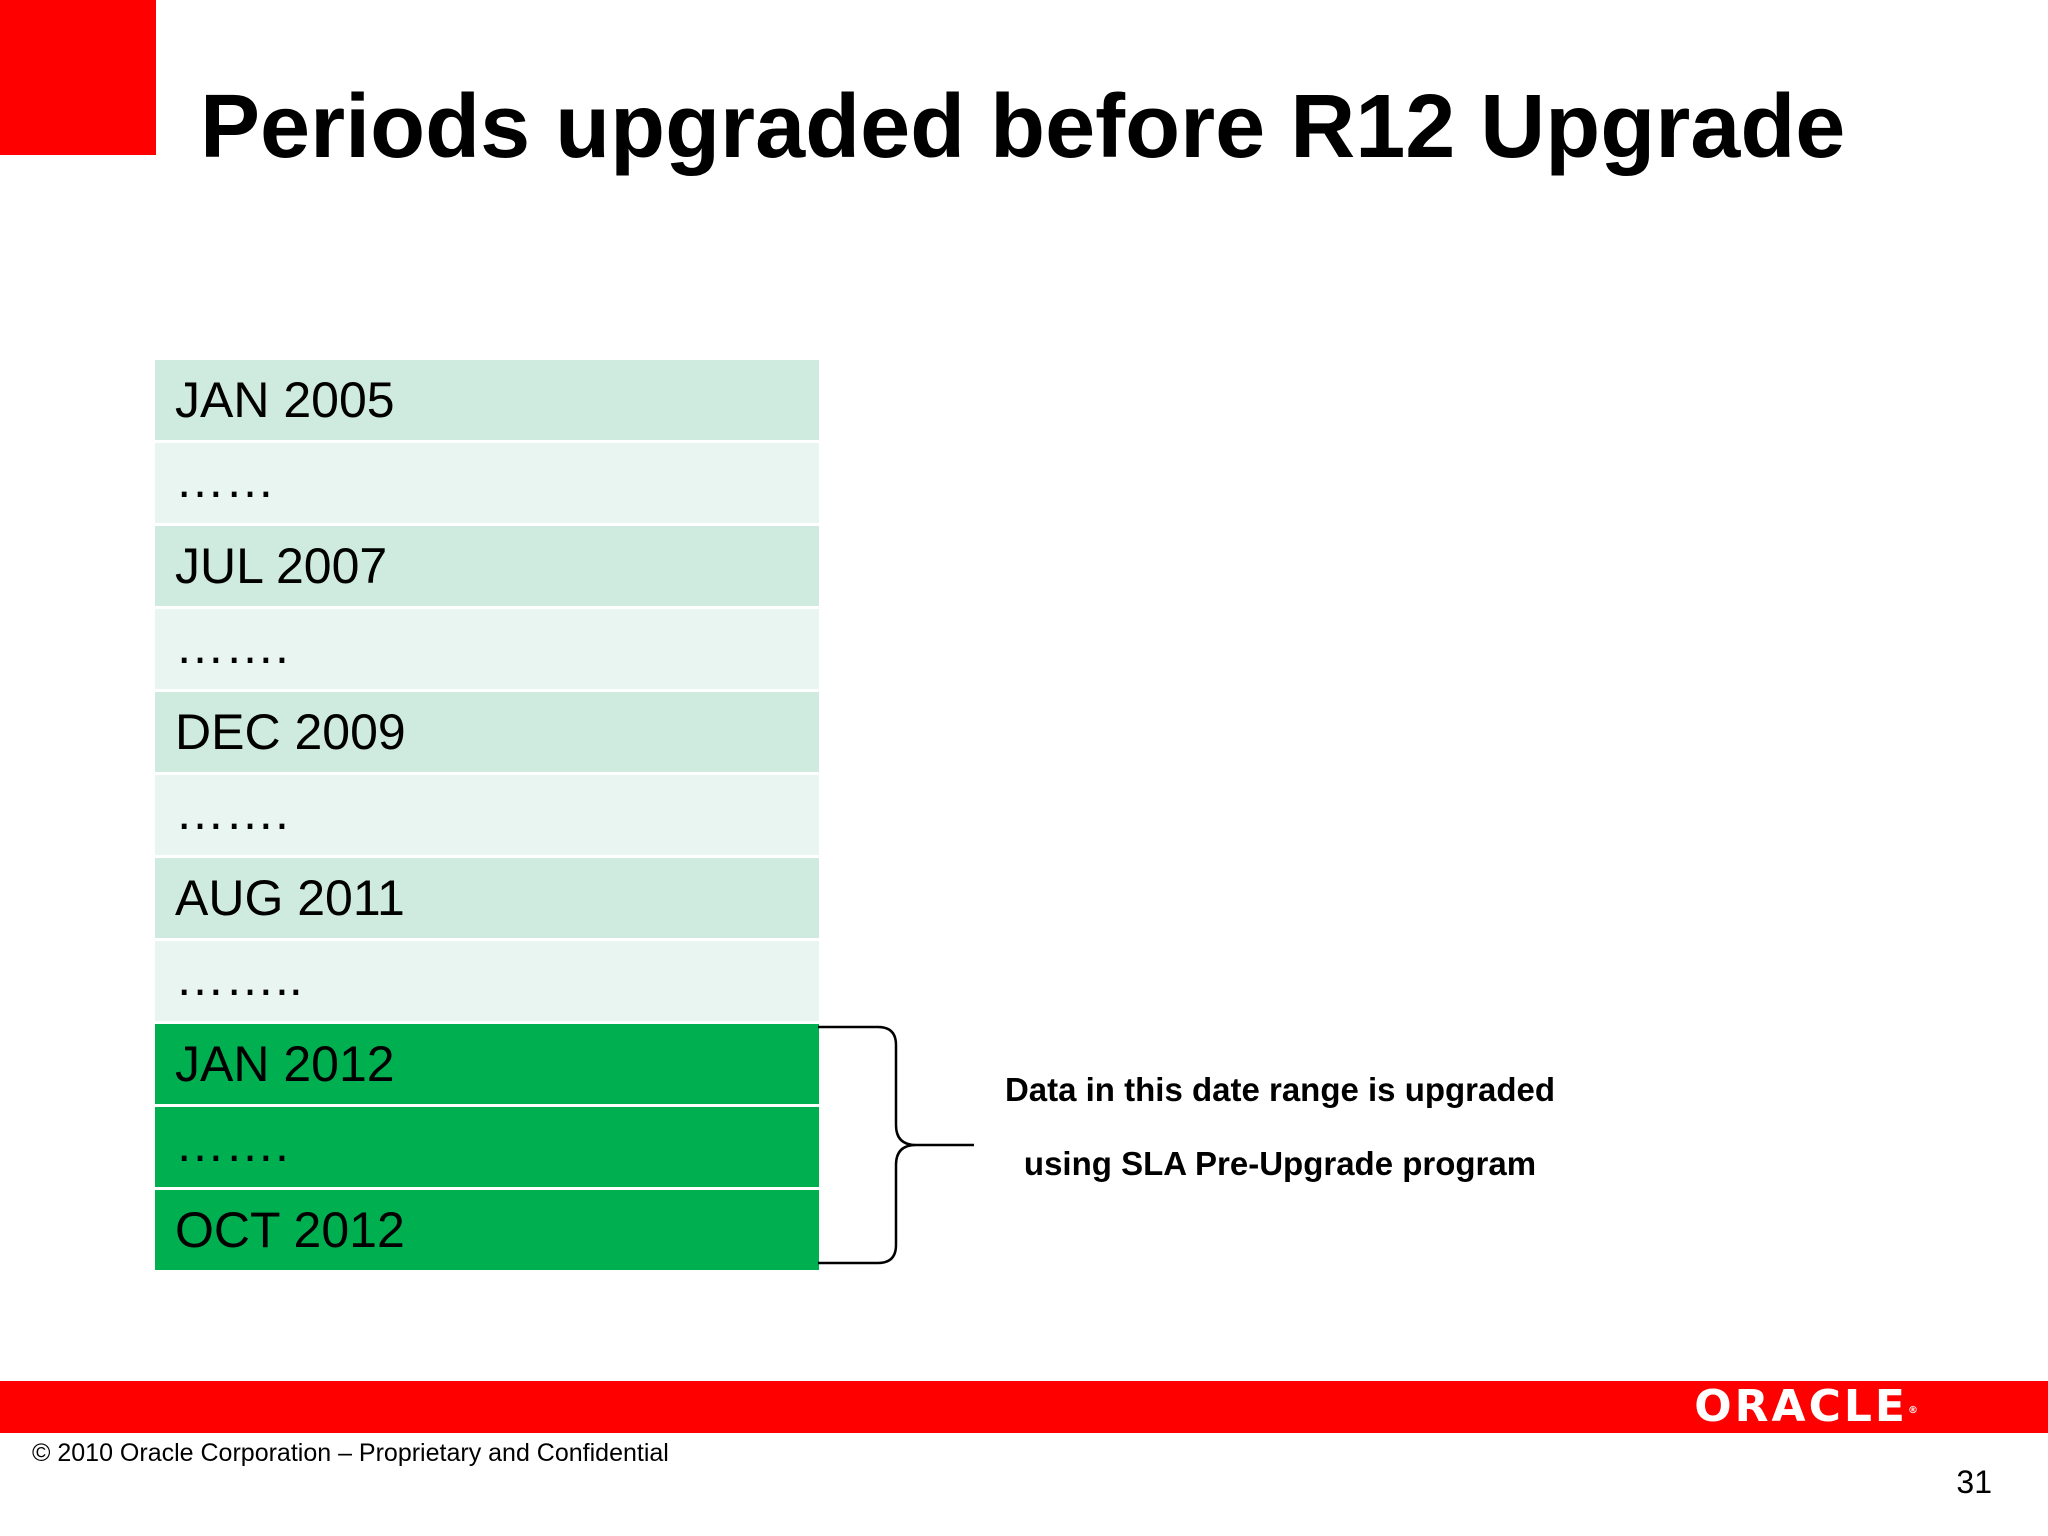  Describe the element at coordinates (487, 733) in the screenshot. I see `period-row: DEC 2009` at that location.